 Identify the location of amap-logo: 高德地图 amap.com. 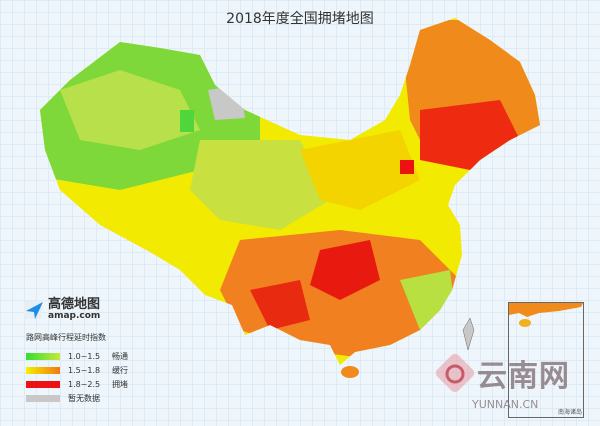
(62, 309).